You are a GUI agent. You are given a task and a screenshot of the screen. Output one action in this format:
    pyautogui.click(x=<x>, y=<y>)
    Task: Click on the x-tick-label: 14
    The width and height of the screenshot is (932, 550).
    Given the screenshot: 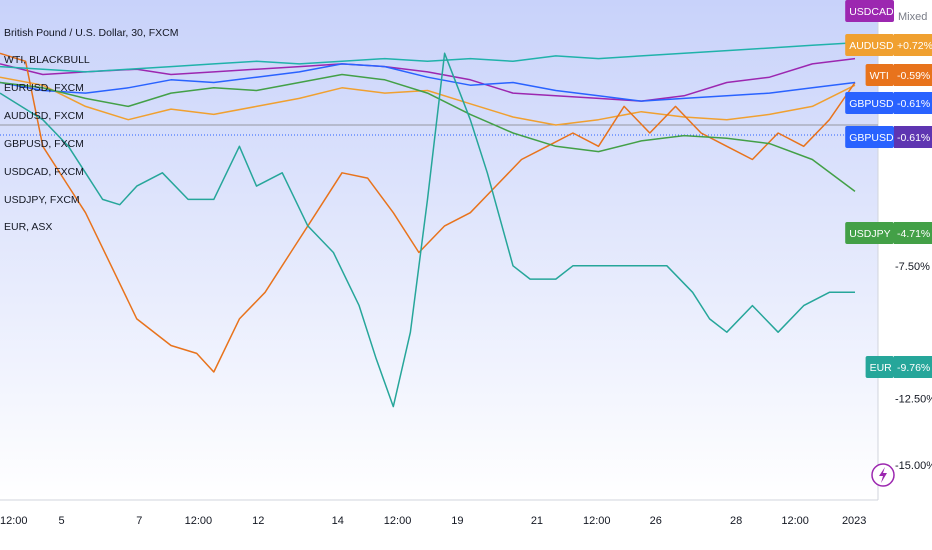 What is the action you would take?
    pyautogui.click(x=338, y=521)
    